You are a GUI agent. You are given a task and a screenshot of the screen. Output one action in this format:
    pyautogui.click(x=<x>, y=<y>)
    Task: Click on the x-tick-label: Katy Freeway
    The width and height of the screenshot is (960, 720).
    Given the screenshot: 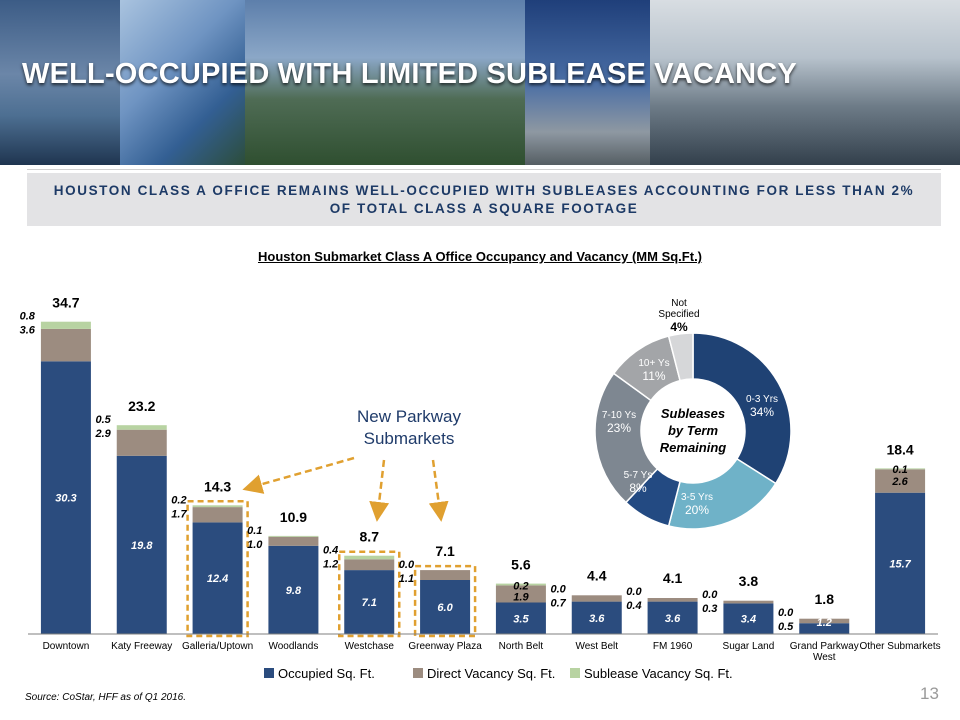 What is the action you would take?
    pyautogui.click(x=141, y=646)
    